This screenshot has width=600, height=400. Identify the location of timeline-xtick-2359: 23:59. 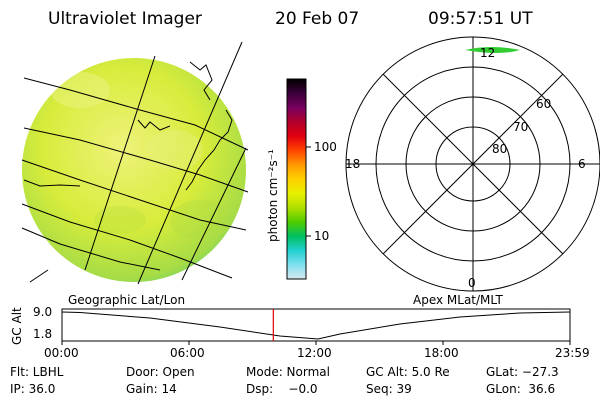
(572, 353).